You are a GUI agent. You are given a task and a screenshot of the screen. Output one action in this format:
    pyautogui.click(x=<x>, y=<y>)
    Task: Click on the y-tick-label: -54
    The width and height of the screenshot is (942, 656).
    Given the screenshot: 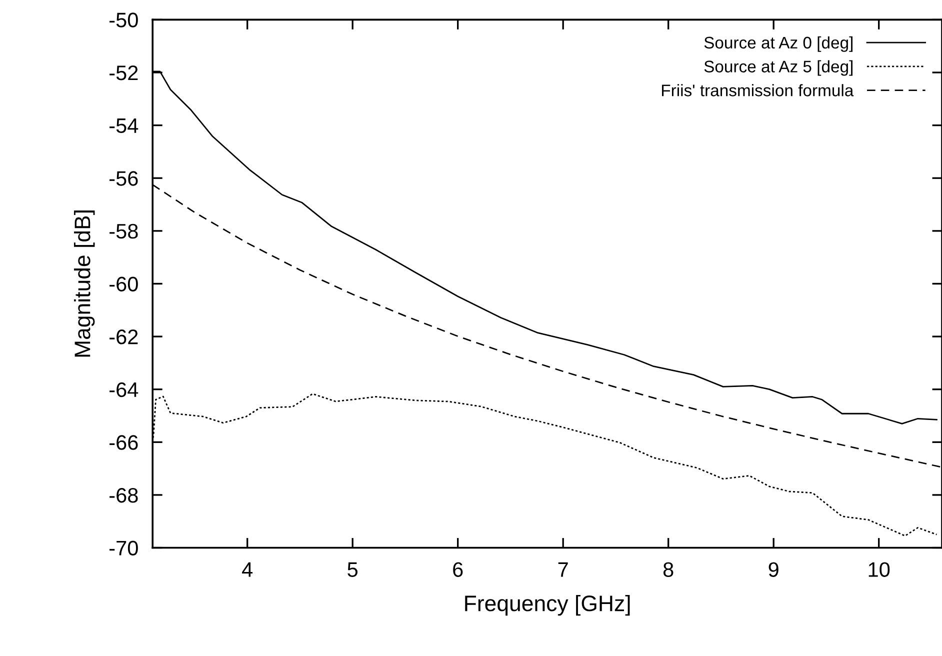 What is the action you would take?
    pyautogui.click(x=124, y=126)
    